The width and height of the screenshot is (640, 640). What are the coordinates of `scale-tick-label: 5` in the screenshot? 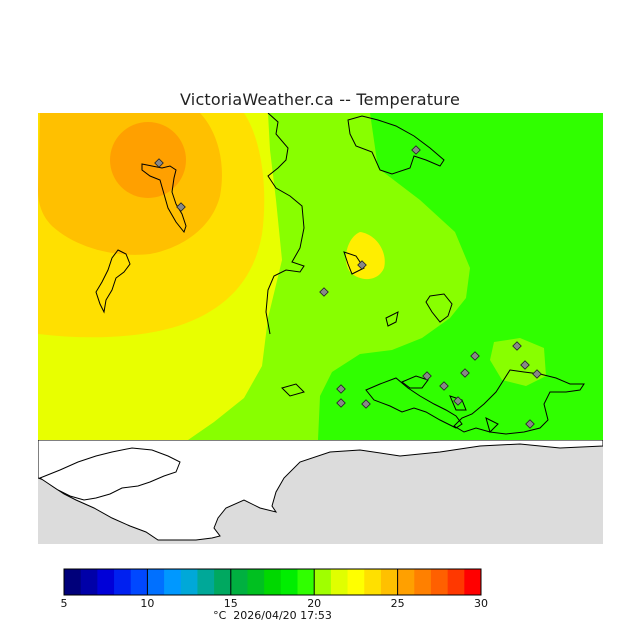 It's located at (64, 603).